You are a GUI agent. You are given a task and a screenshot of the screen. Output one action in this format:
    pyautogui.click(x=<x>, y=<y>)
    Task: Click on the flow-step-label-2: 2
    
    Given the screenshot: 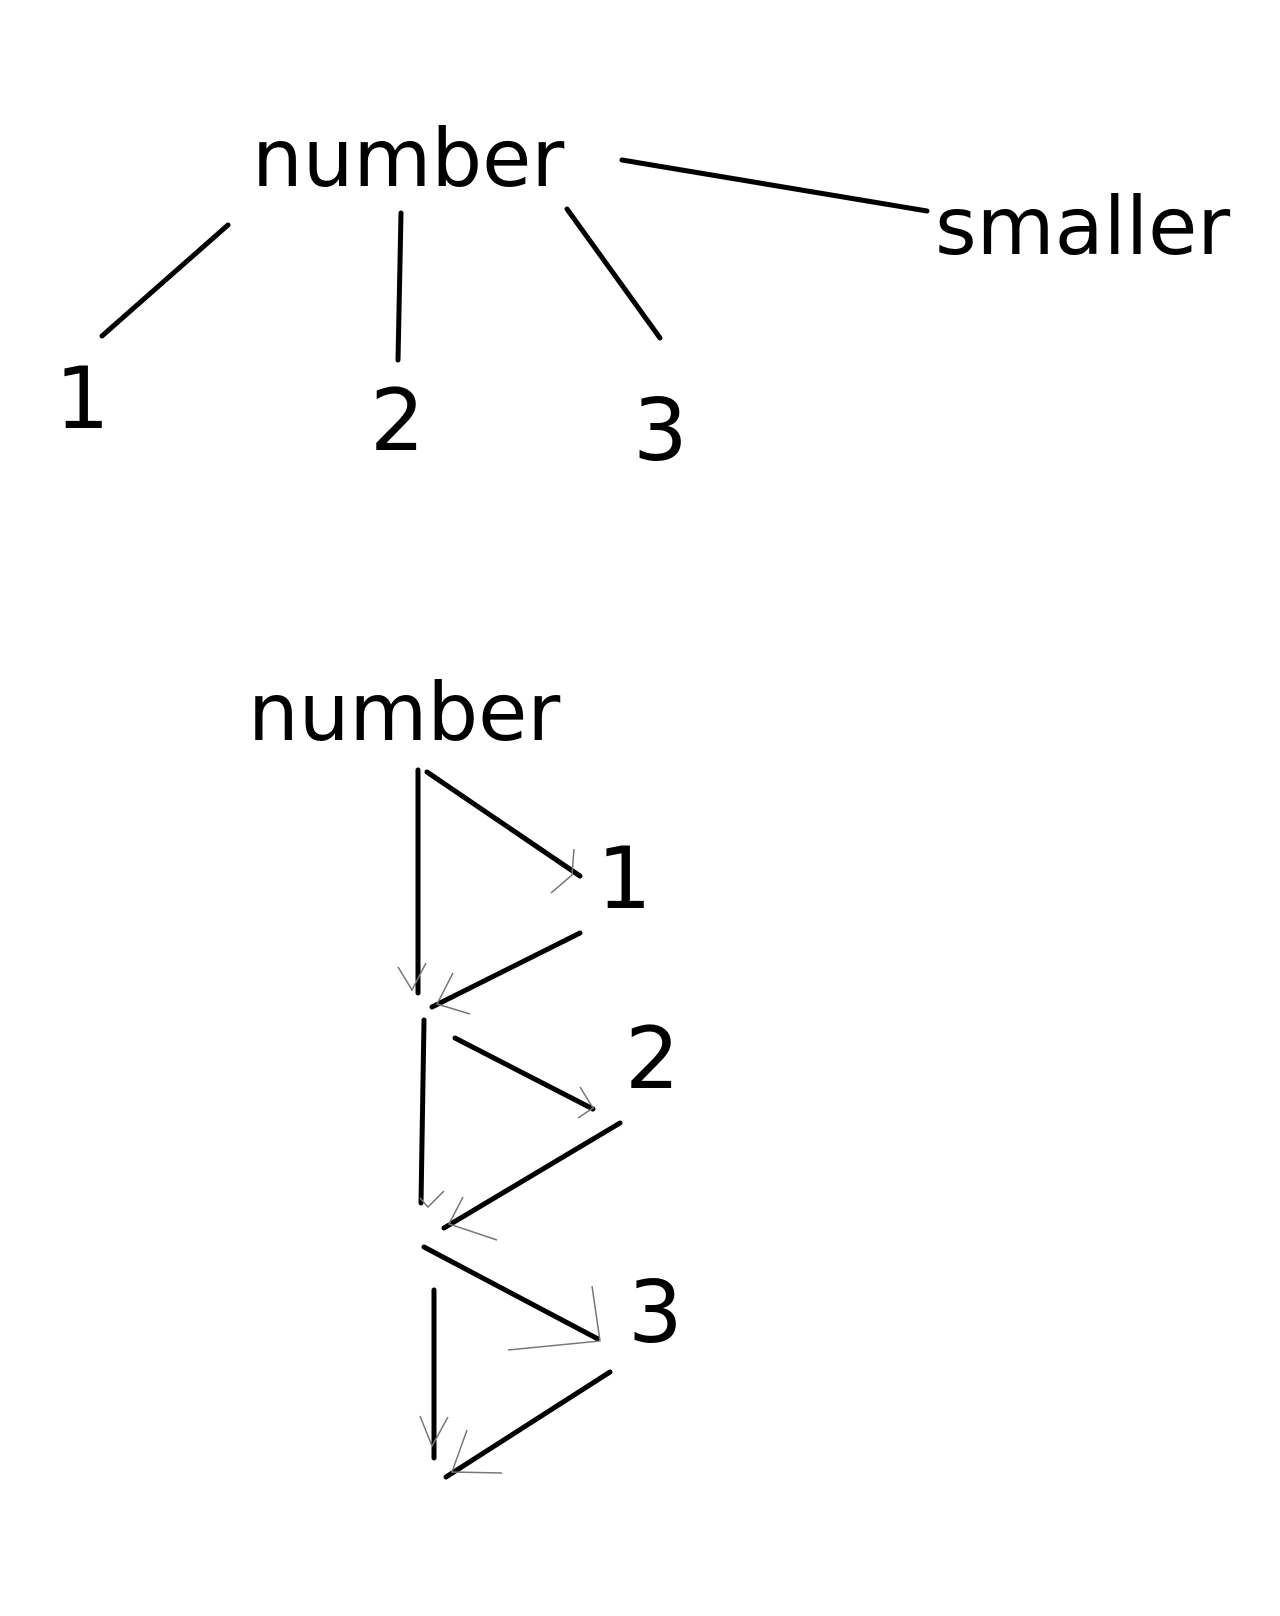 What is the action you would take?
    pyautogui.click(x=652, y=1059)
    